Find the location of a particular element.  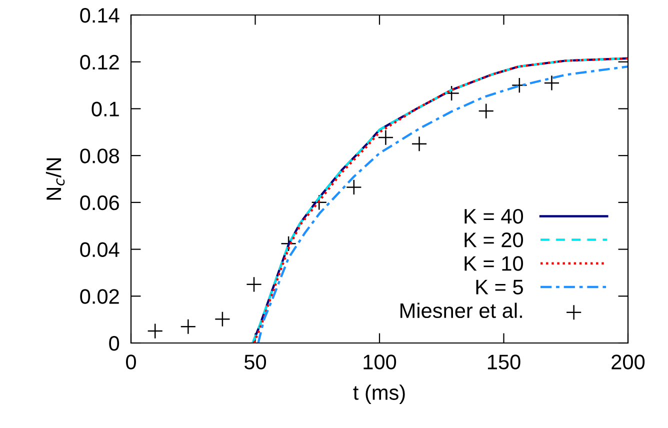

y-tick-label: 0.1 is located at coordinates (105, 109).